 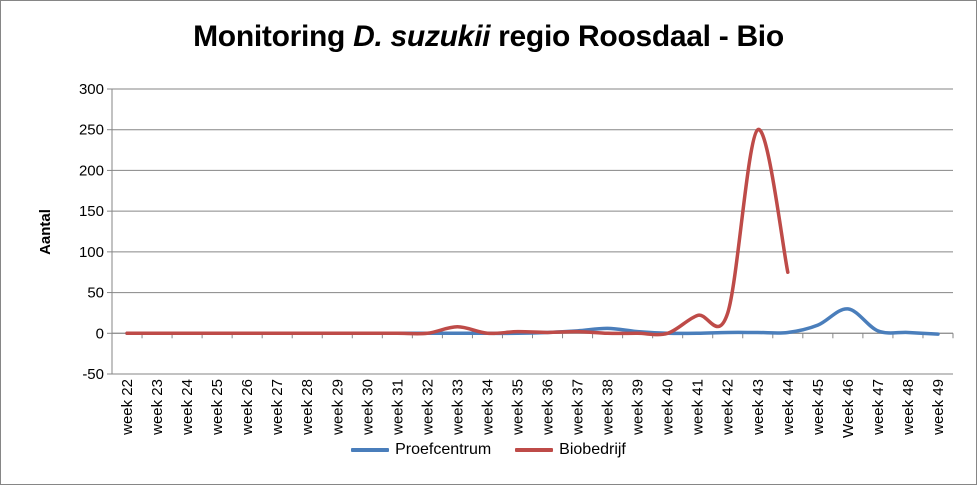 What do you see at coordinates (788, 407) in the screenshot?
I see `x-tick-label: week 44` at bounding box center [788, 407].